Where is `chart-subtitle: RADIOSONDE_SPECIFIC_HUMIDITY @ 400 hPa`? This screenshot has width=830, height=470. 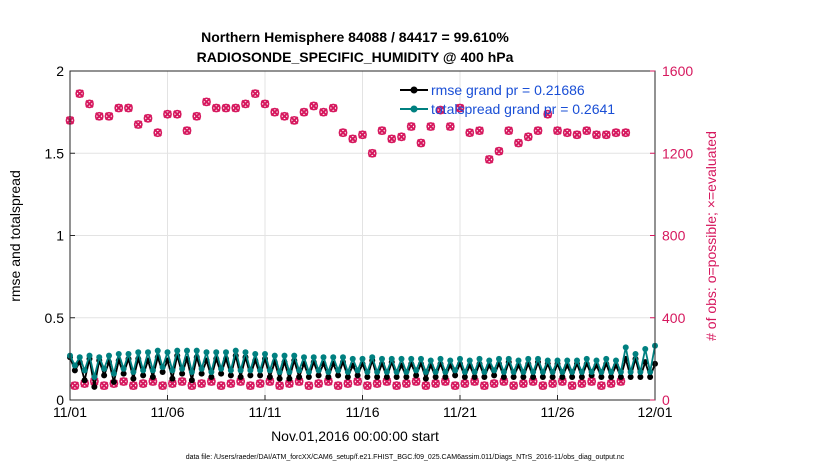
chart-subtitle: RADIOSONDE_SPECIFIC_HUMIDITY @ 400 hPa is located at coordinates (355, 57).